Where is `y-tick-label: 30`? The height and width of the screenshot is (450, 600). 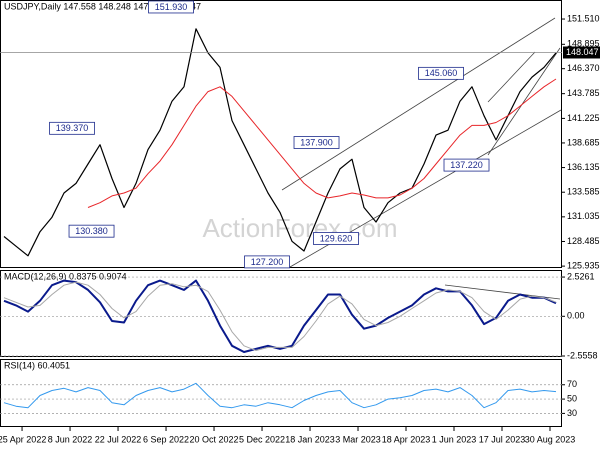 y-tick-label: 30 is located at coordinates (572, 413).